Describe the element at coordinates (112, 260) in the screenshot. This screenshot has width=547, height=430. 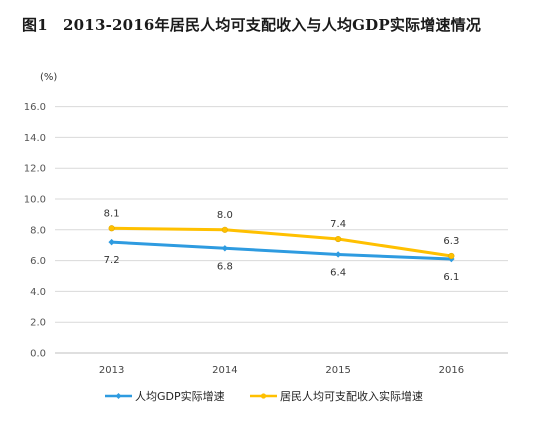
I see `data-label: 7.2` at that location.